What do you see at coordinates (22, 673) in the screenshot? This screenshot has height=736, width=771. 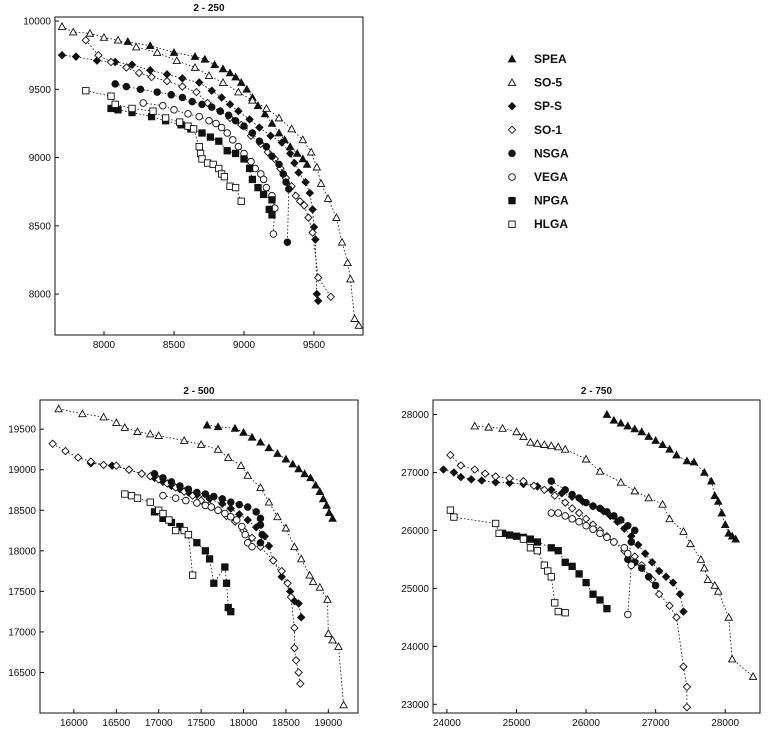 I see `y-tick-label: 16500` at bounding box center [22, 673].